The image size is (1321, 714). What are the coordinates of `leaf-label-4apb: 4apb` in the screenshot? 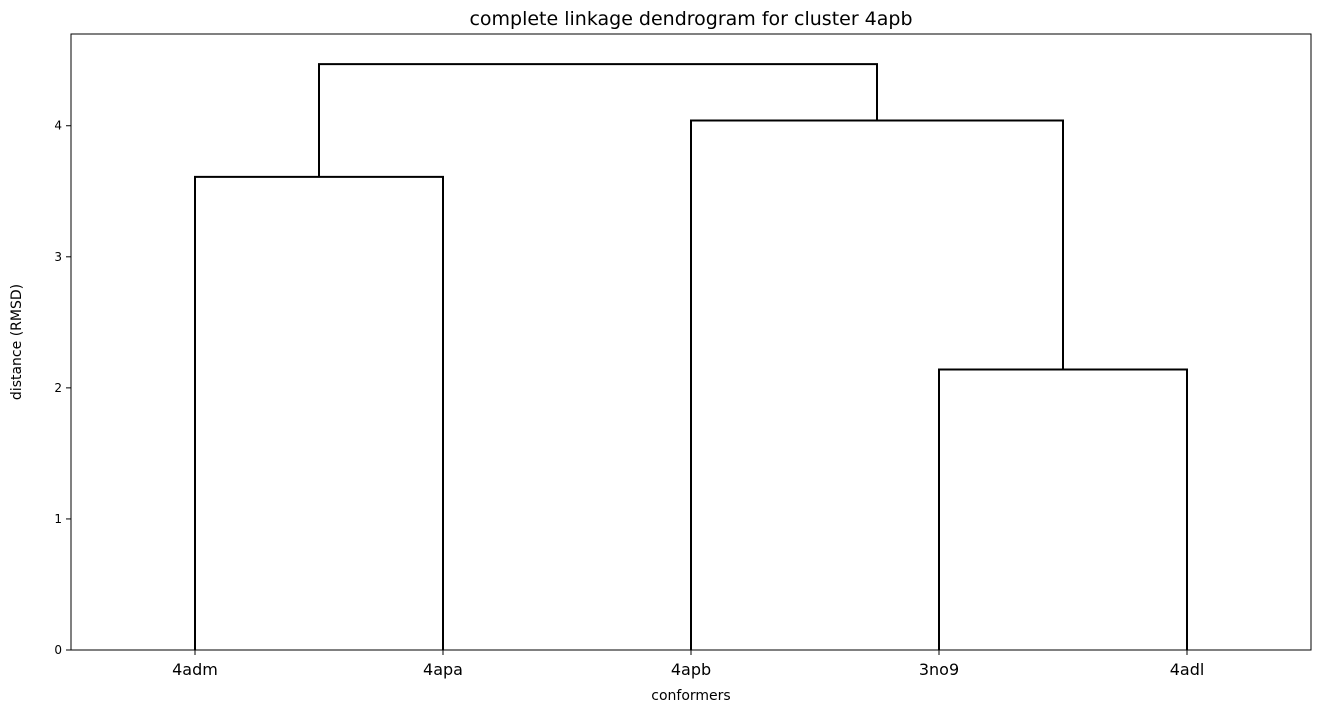 It's located at (691, 669).